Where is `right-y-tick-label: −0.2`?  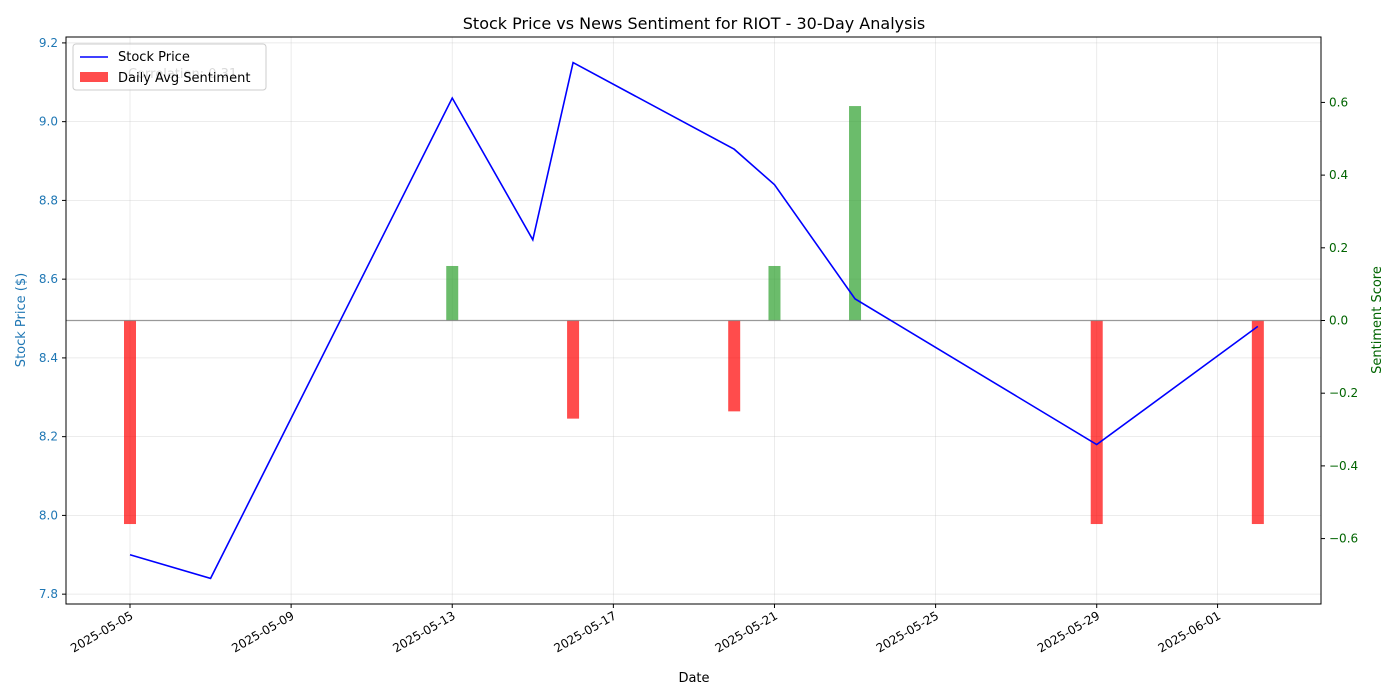
right-y-tick-label: −0.2 is located at coordinates (1343, 393).